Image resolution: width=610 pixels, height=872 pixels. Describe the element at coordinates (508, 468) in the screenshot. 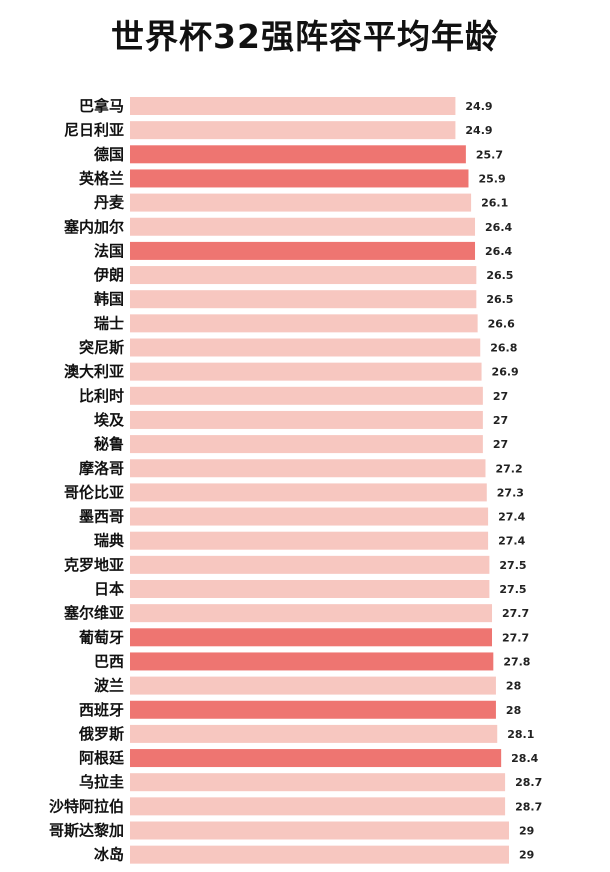

I see `value-label: 27.2` at that location.